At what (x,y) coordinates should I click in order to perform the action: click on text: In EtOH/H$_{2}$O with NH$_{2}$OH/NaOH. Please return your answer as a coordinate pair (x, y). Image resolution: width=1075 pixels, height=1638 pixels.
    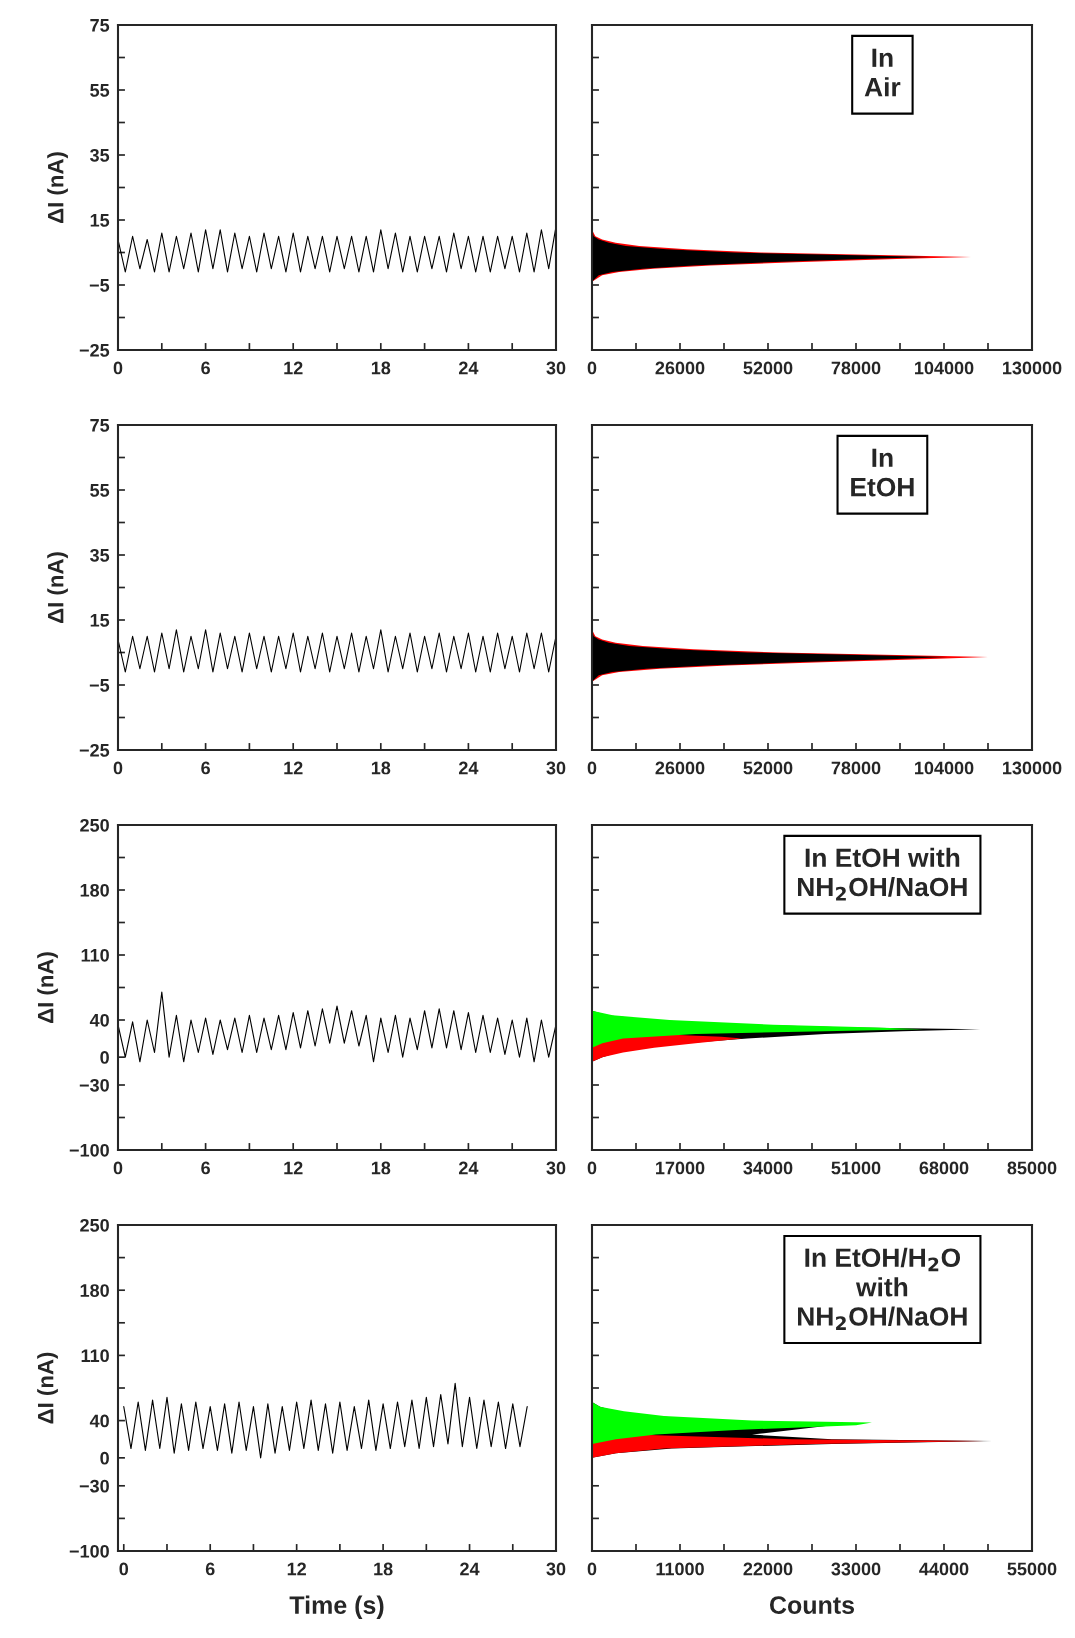
    Looking at the image, I should click on (882, 1288).